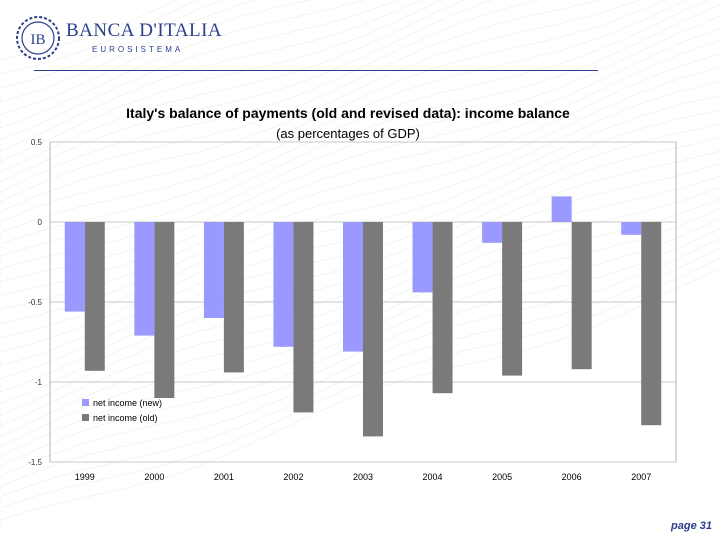 This screenshot has height=540, width=720. What do you see at coordinates (581, 296) in the screenshot?
I see `bar-old-2006` at bounding box center [581, 296].